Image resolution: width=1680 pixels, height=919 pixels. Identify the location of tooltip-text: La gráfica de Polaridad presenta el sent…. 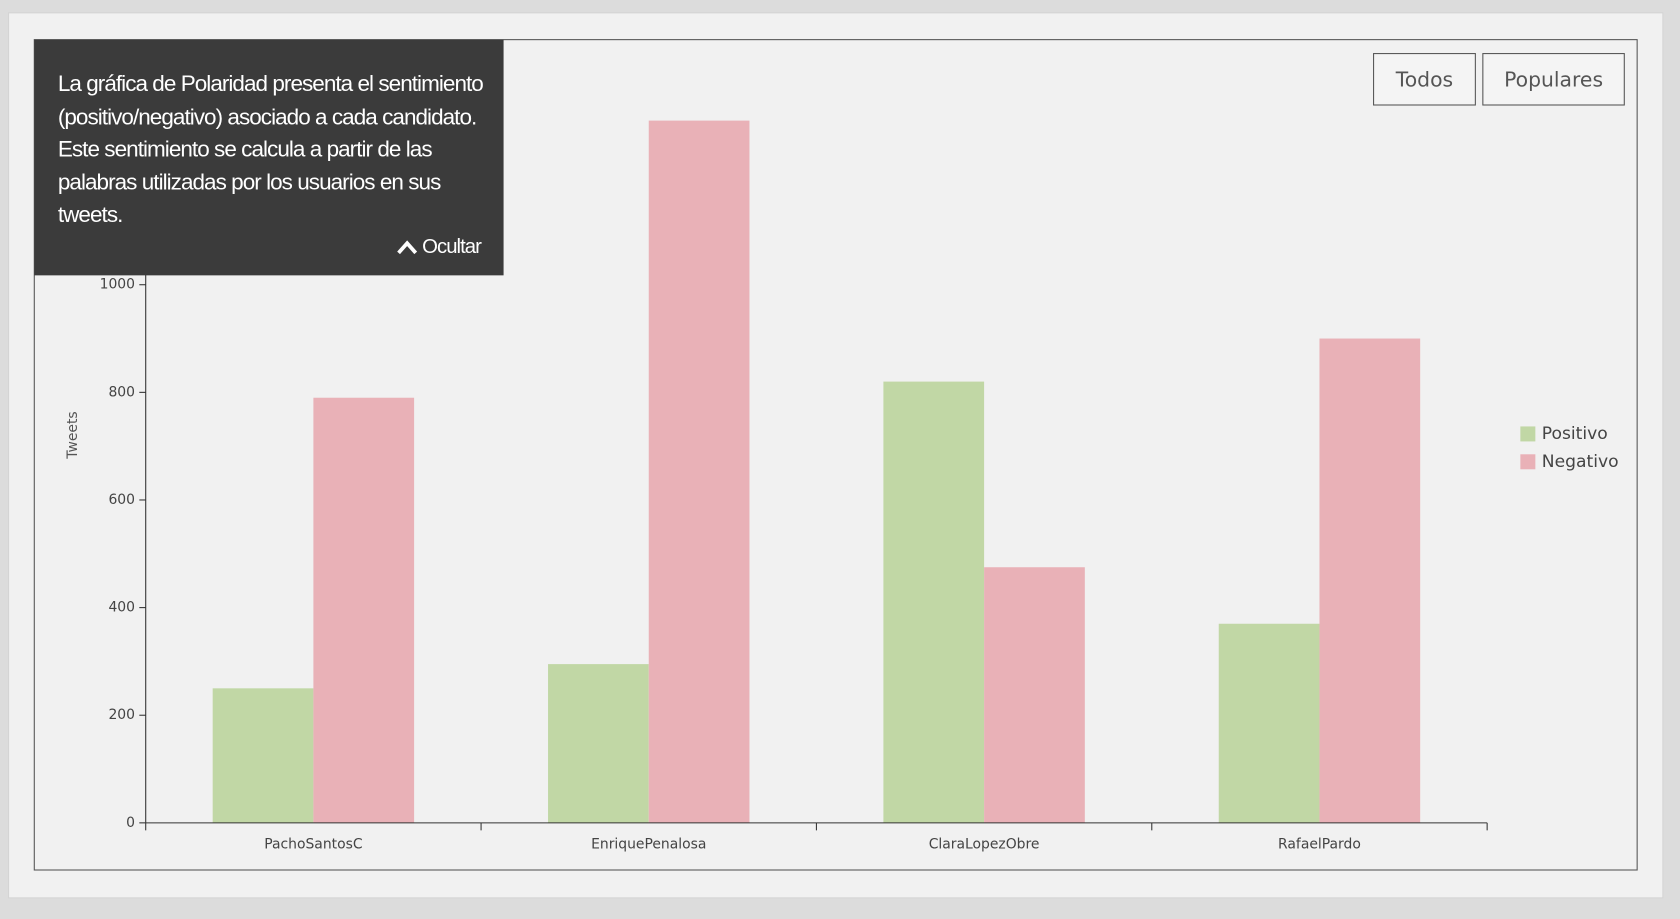
(270, 149).